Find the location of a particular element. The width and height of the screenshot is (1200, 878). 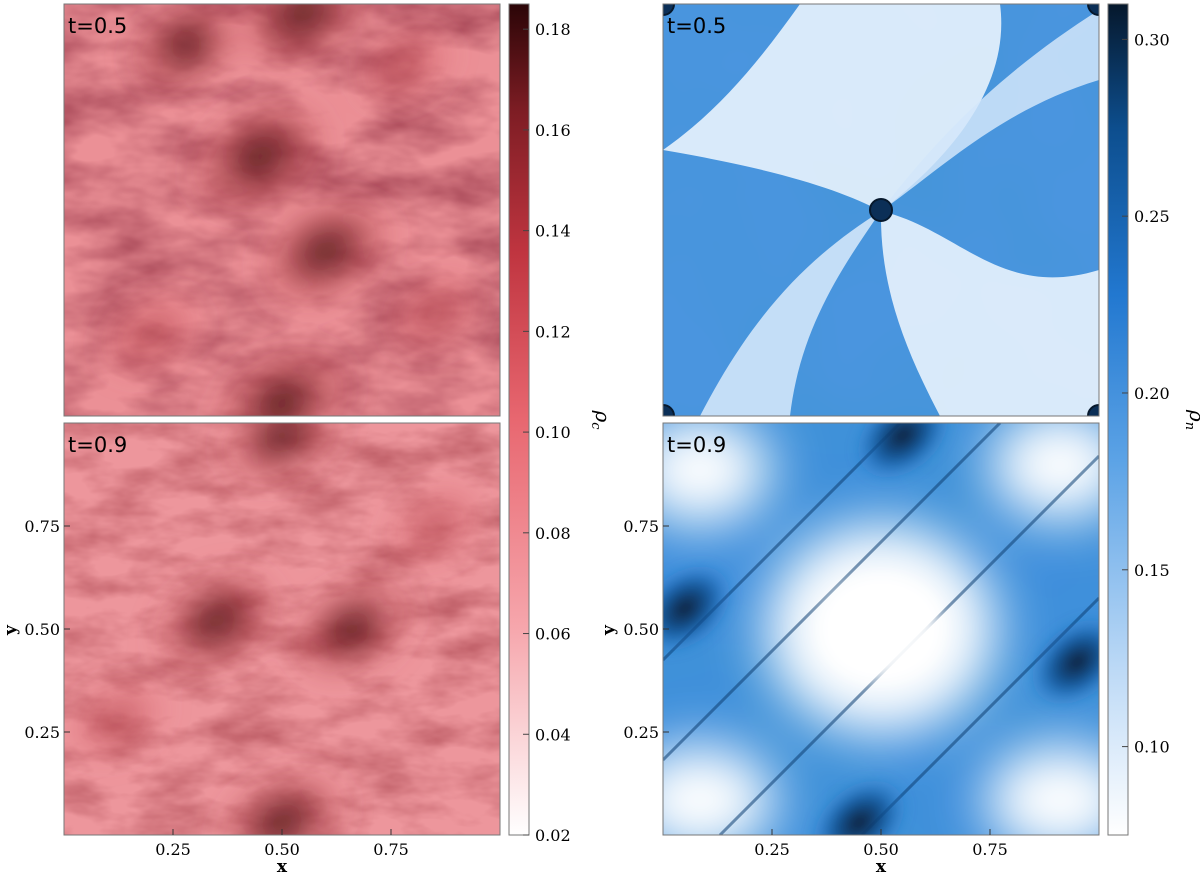

panel-bottom-right-axes: 0.25 0.50 0.75 0.25 0.50 0.75 is located at coordinates (815, 688).